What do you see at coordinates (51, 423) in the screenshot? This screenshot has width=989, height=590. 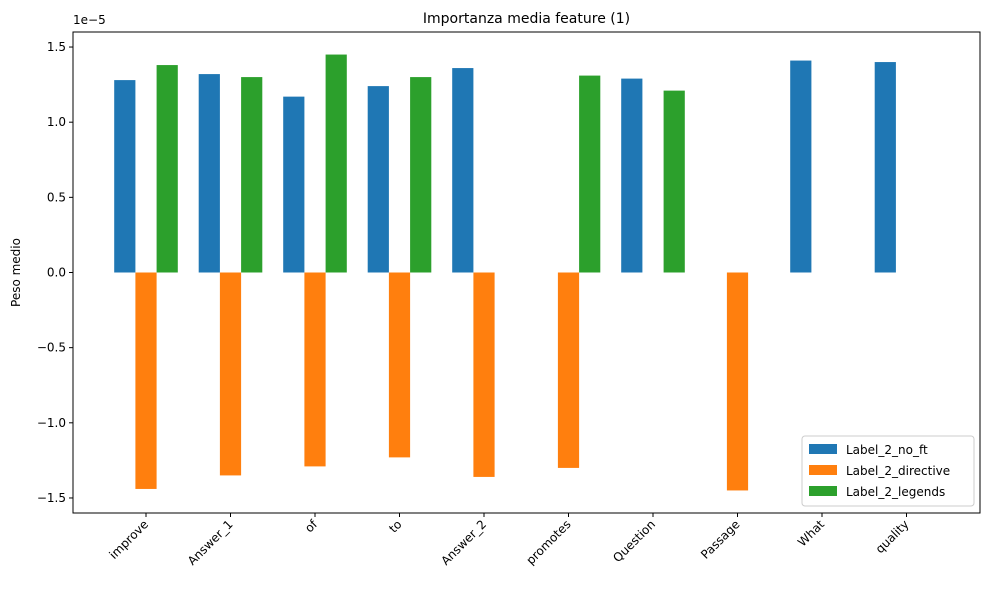 I see `y-tick-label: −1.0` at bounding box center [51, 423].